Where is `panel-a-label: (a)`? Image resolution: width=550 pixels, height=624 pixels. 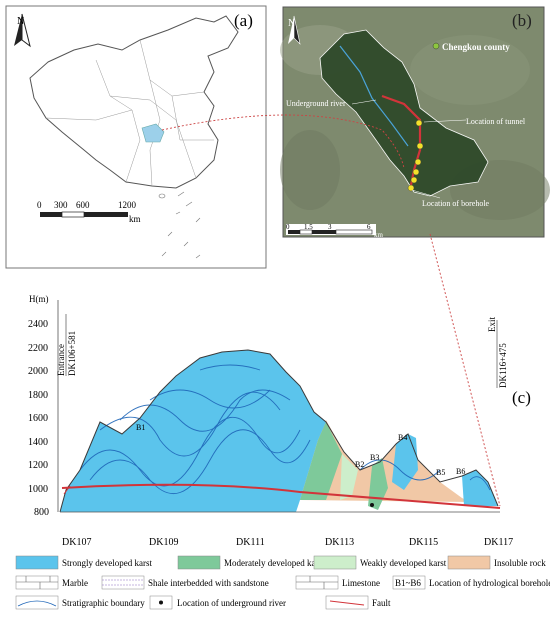 panel-a-label: (a) is located at coordinates (243, 20).